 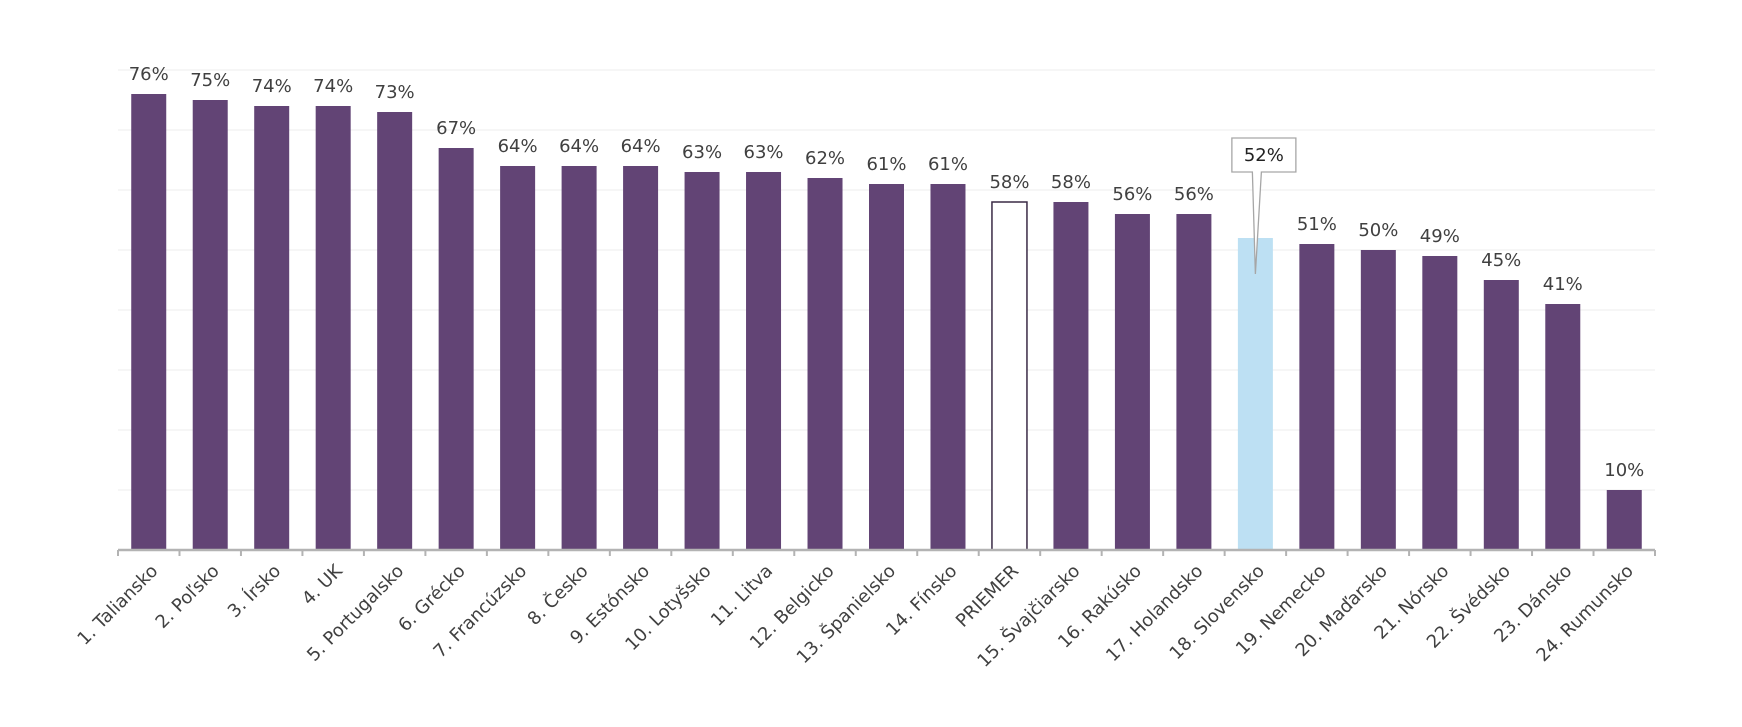 I want to click on x-tick-label: 4. UK, so click(x=323, y=585).